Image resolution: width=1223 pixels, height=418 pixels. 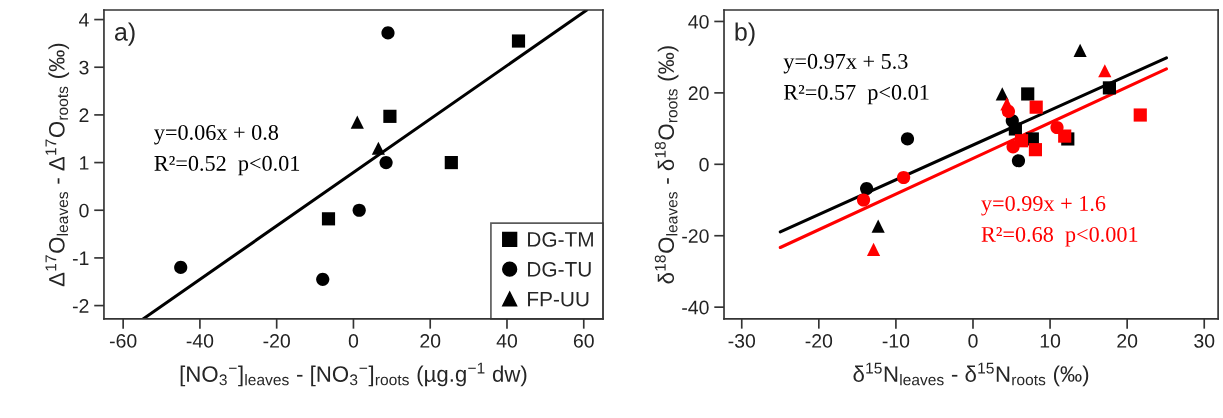 What do you see at coordinates (80, 258) in the screenshot?
I see `y-tick-label: -1` at bounding box center [80, 258].